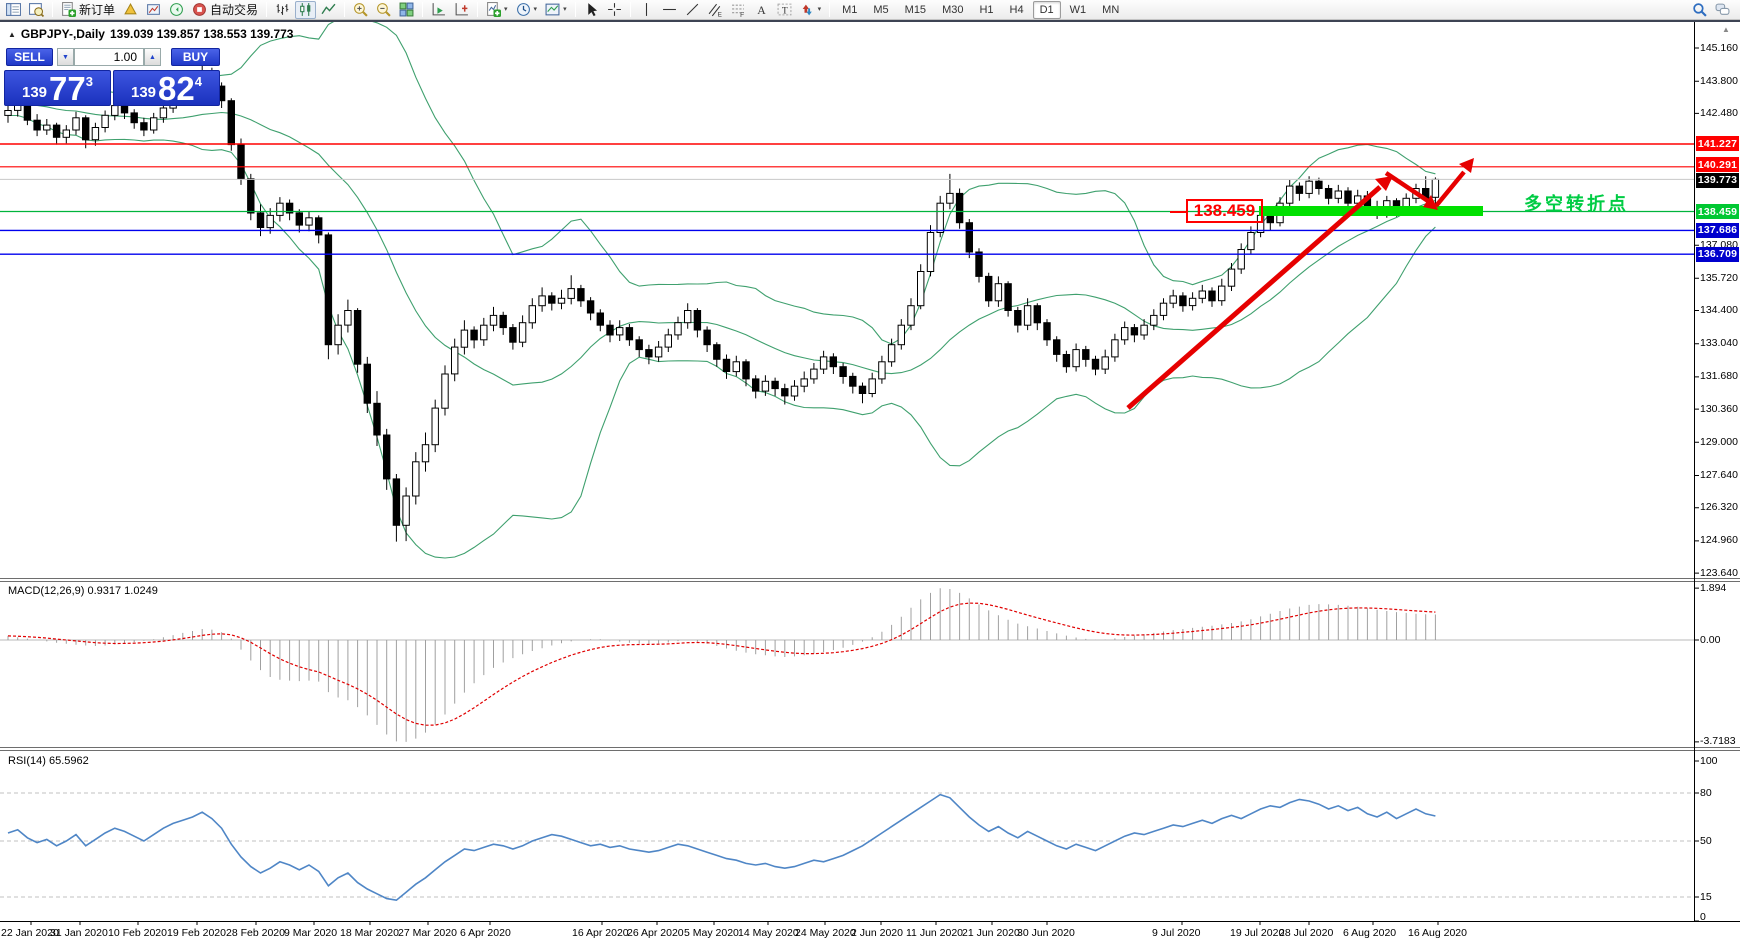 The height and width of the screenshot is (946, 1740). Describe the element at coordinates (847, 199) in the screenshot. I see `price-levels` at that location.